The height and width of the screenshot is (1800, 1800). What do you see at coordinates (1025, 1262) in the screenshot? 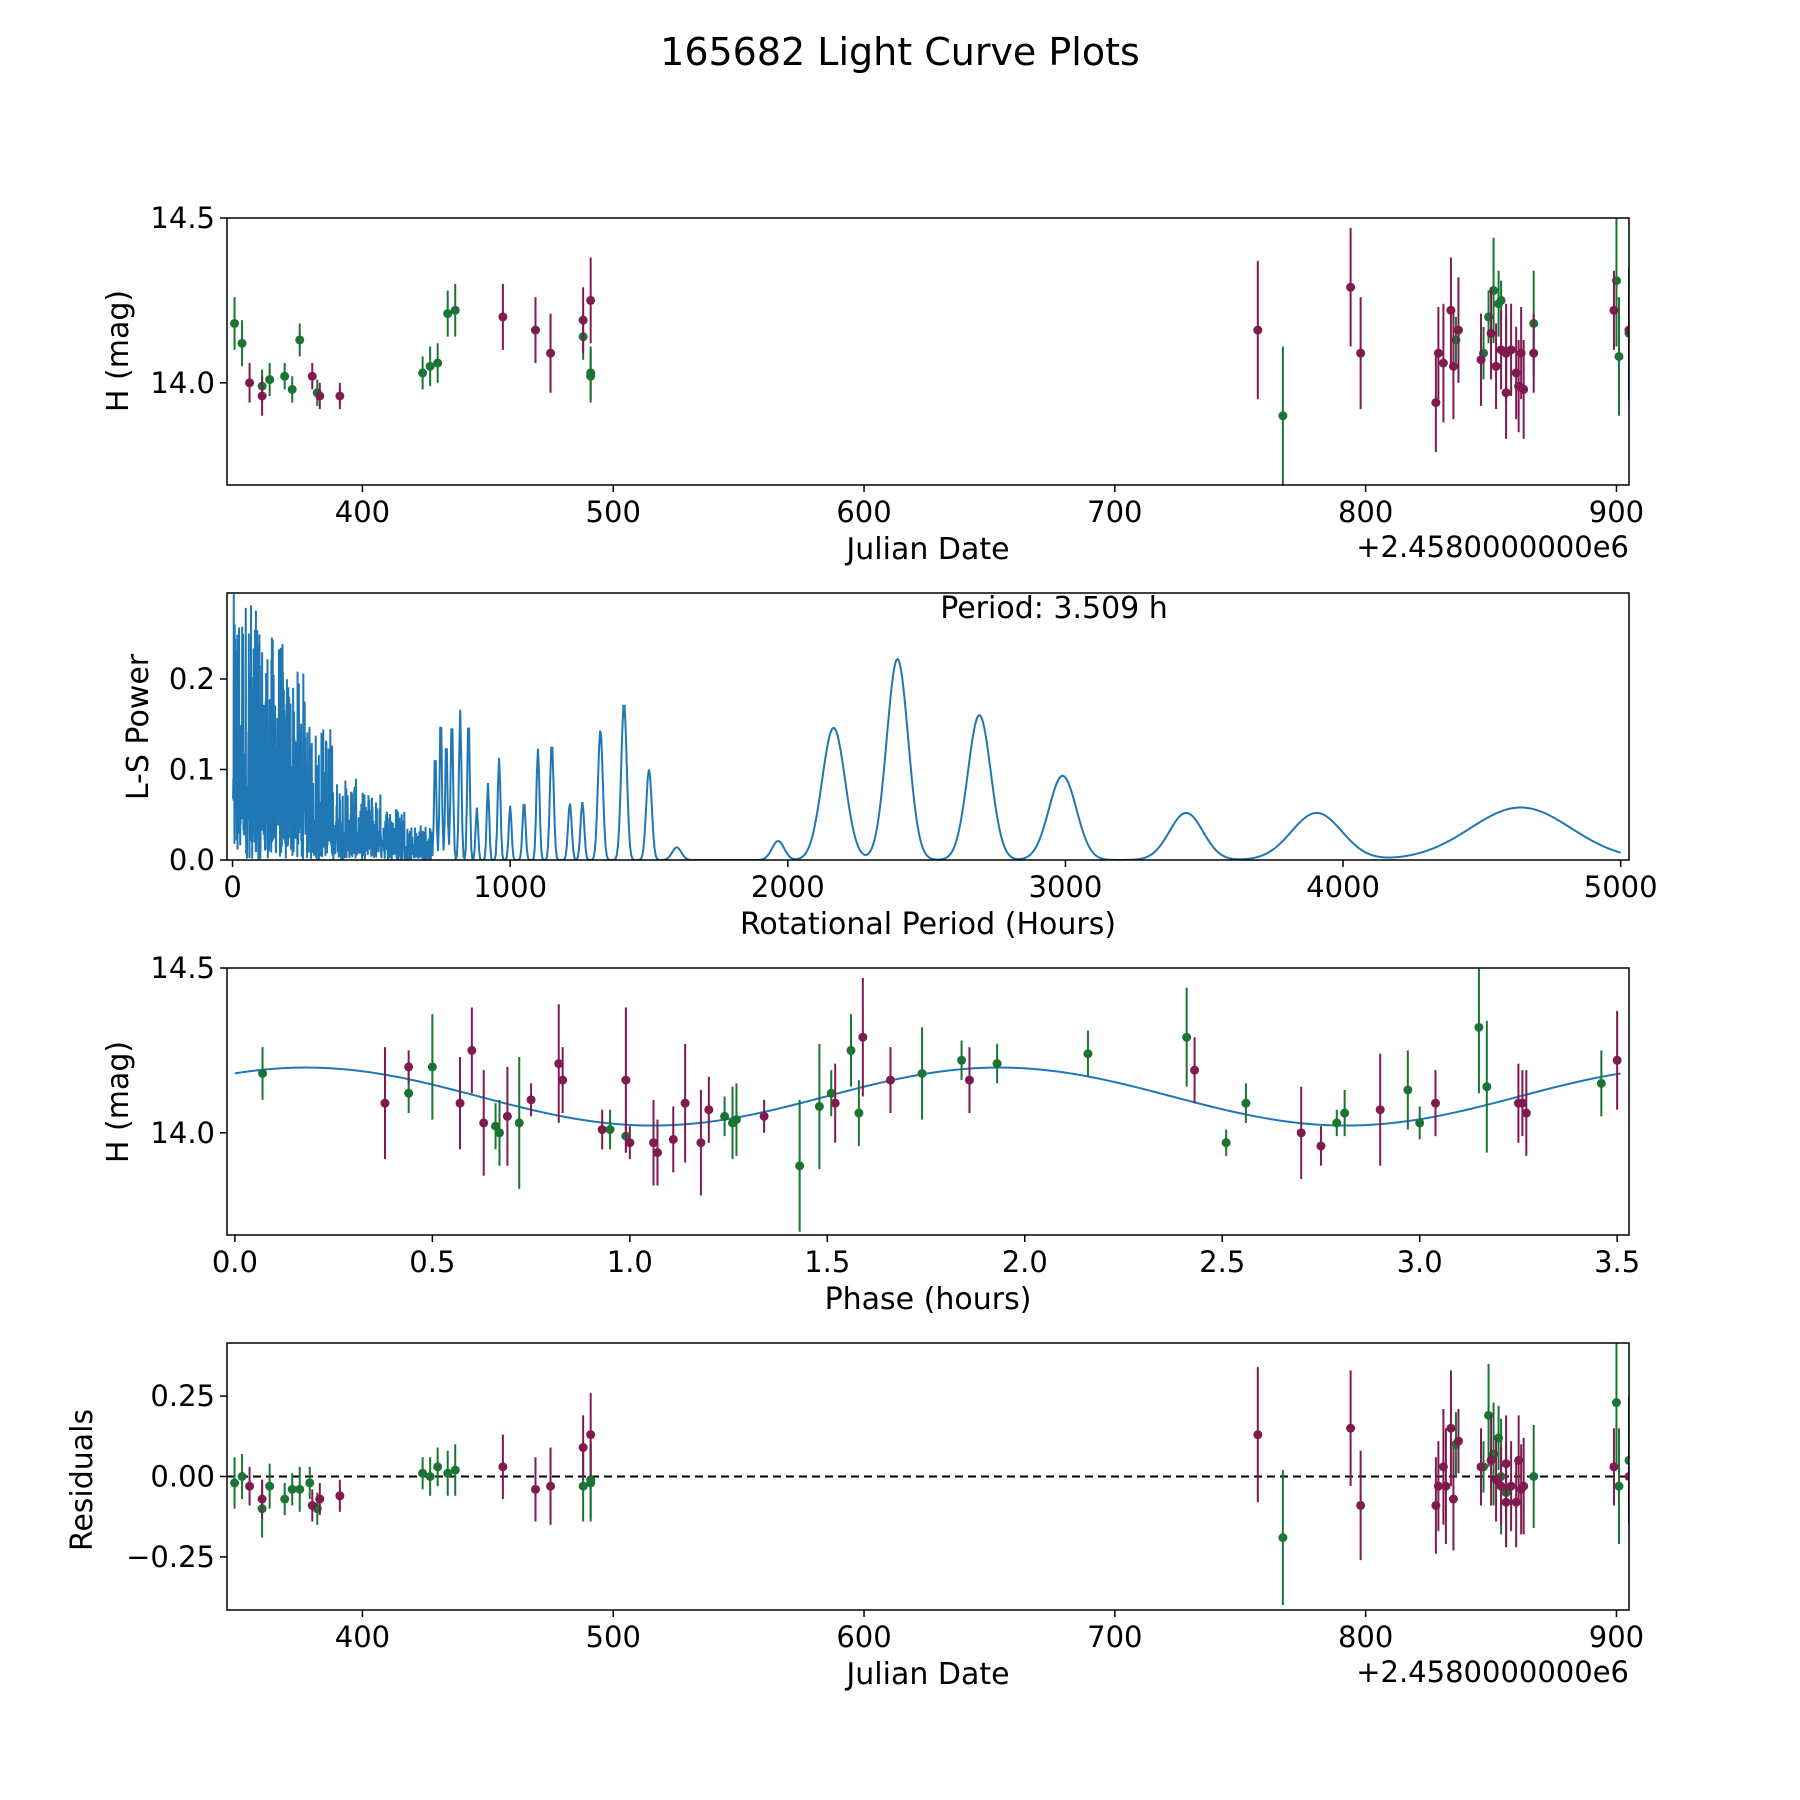
I see `x-tick-label: 2.0` at bounding box center [1025, 1262].